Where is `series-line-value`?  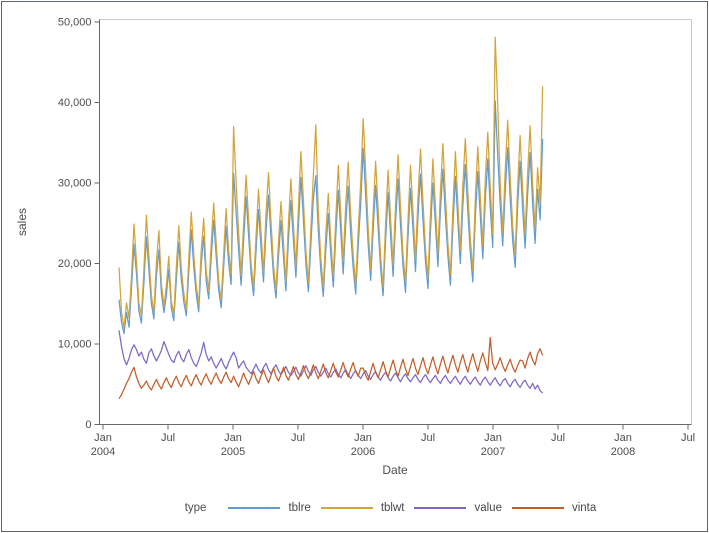
series-line-value is located at coordinates (331, 362).